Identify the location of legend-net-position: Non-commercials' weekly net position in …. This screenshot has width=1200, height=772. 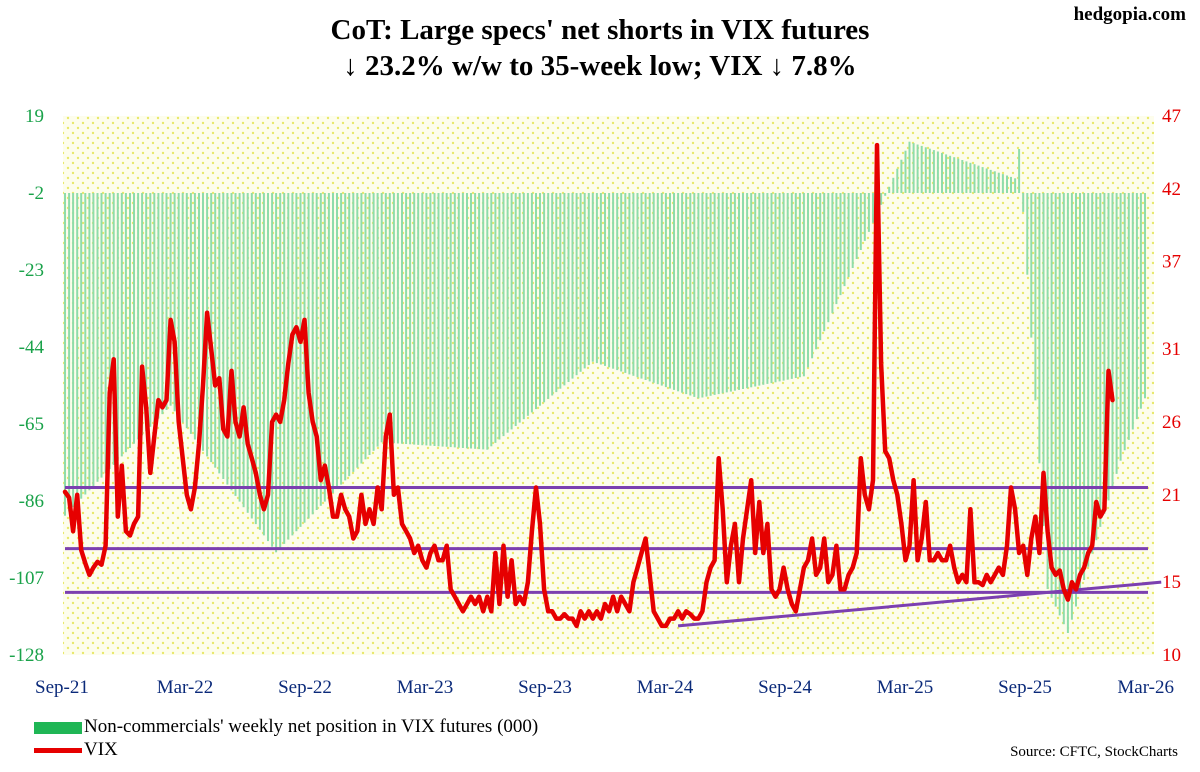
(286, 727).